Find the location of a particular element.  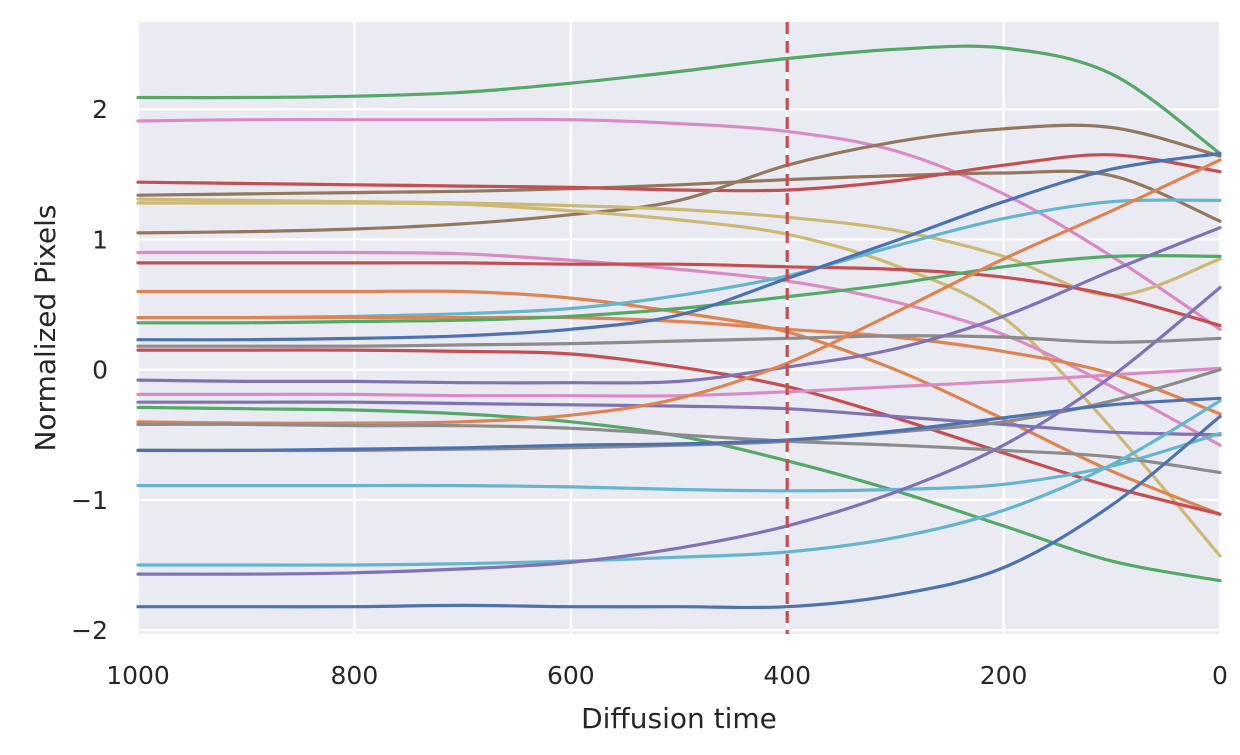

x-tick-label: 200 is located at coordinates (1004, 675).